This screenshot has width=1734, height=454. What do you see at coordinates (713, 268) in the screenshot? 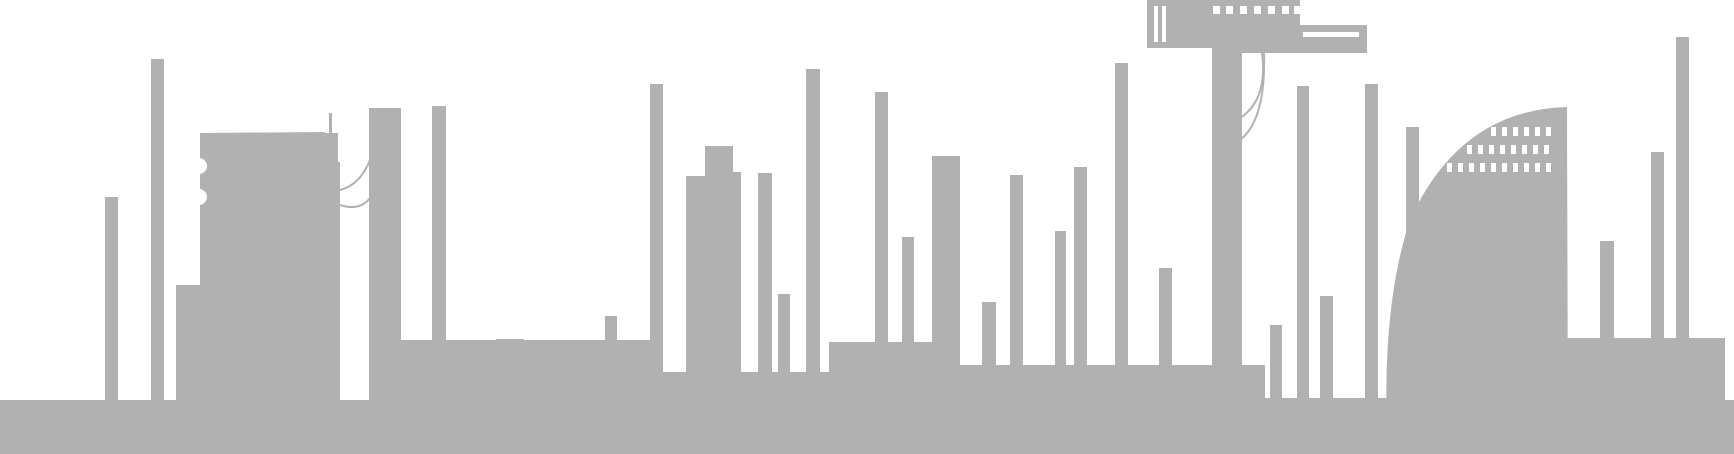
I see `stepped-tower` at bounding box center [713, 268].